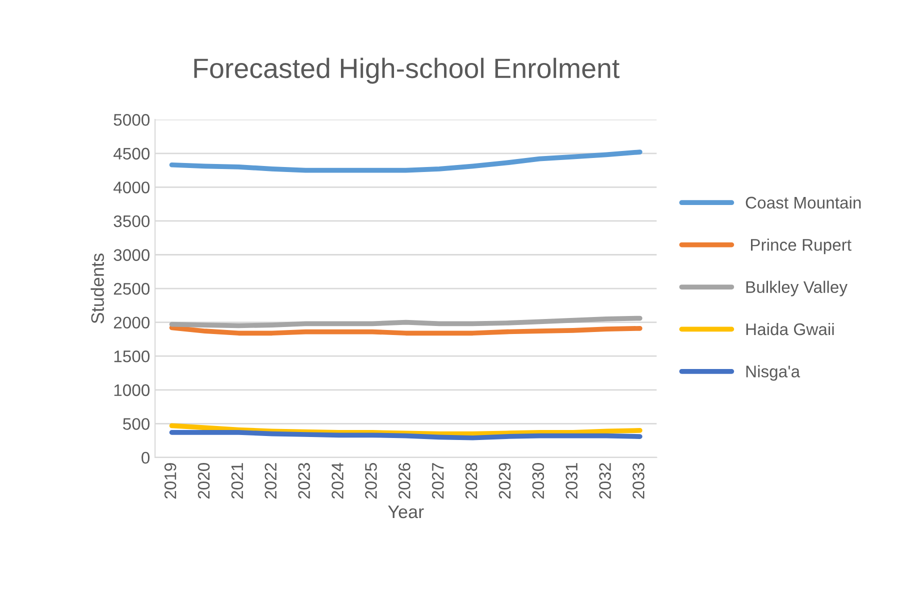 The image size is (912, 598). What do you see at coordinates (773, 373) in the screenshot?
I see `legend-label: Nisga'a` at bounding box center [773, 373].